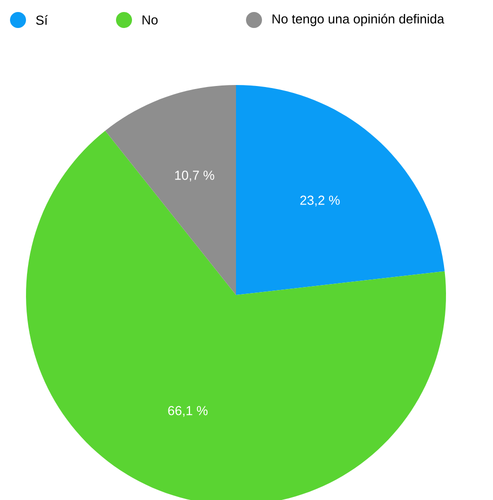  I want to click on data-label: 23,2 %, so click(320, 201).